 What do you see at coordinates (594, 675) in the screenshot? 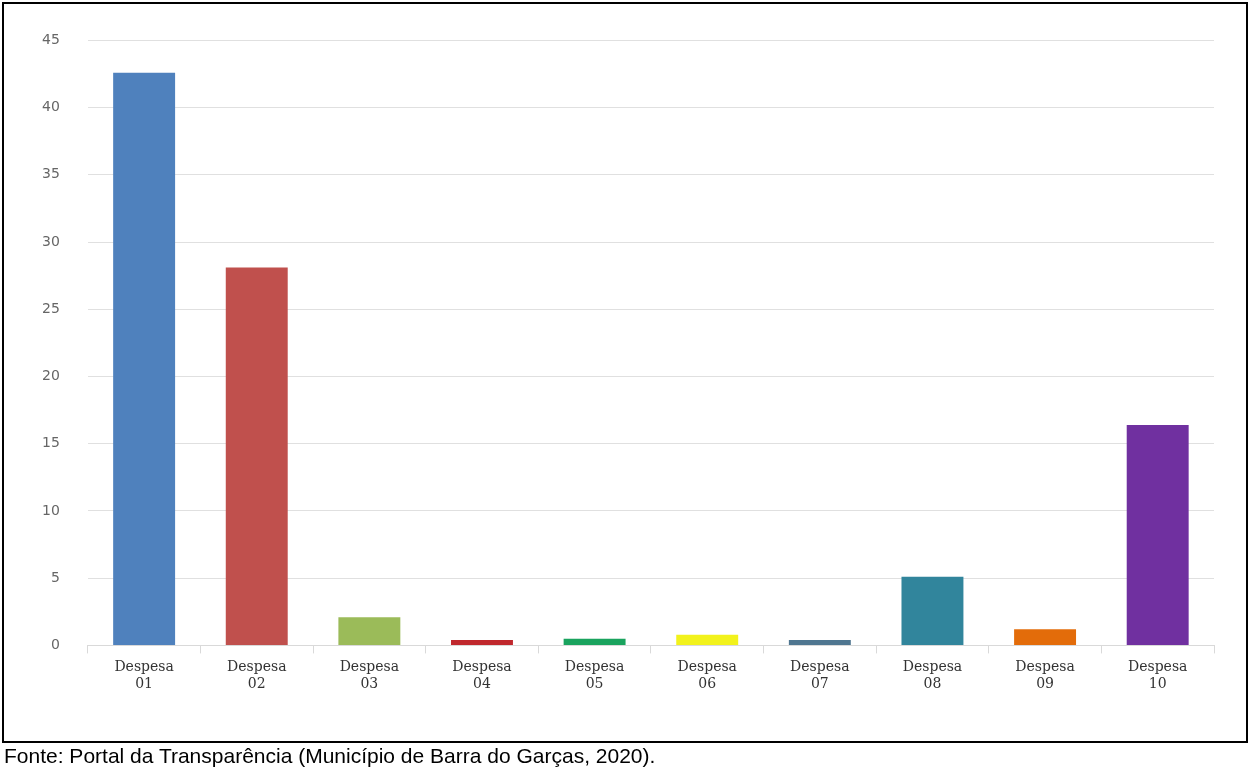
I see `x-tick-label: Despesa 05` at bounding box center [594, 675].